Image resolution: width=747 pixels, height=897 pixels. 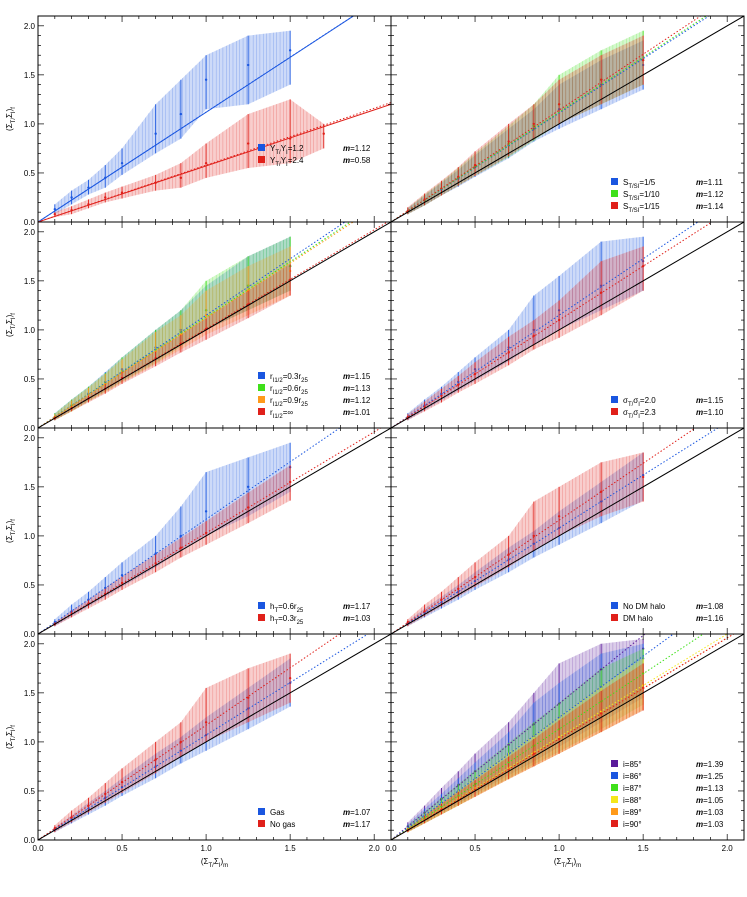 What do you see at coordinates (710, 606) in the screenshot?
I see `legend-slope: m=1.08` at bounding box center [710, 606].